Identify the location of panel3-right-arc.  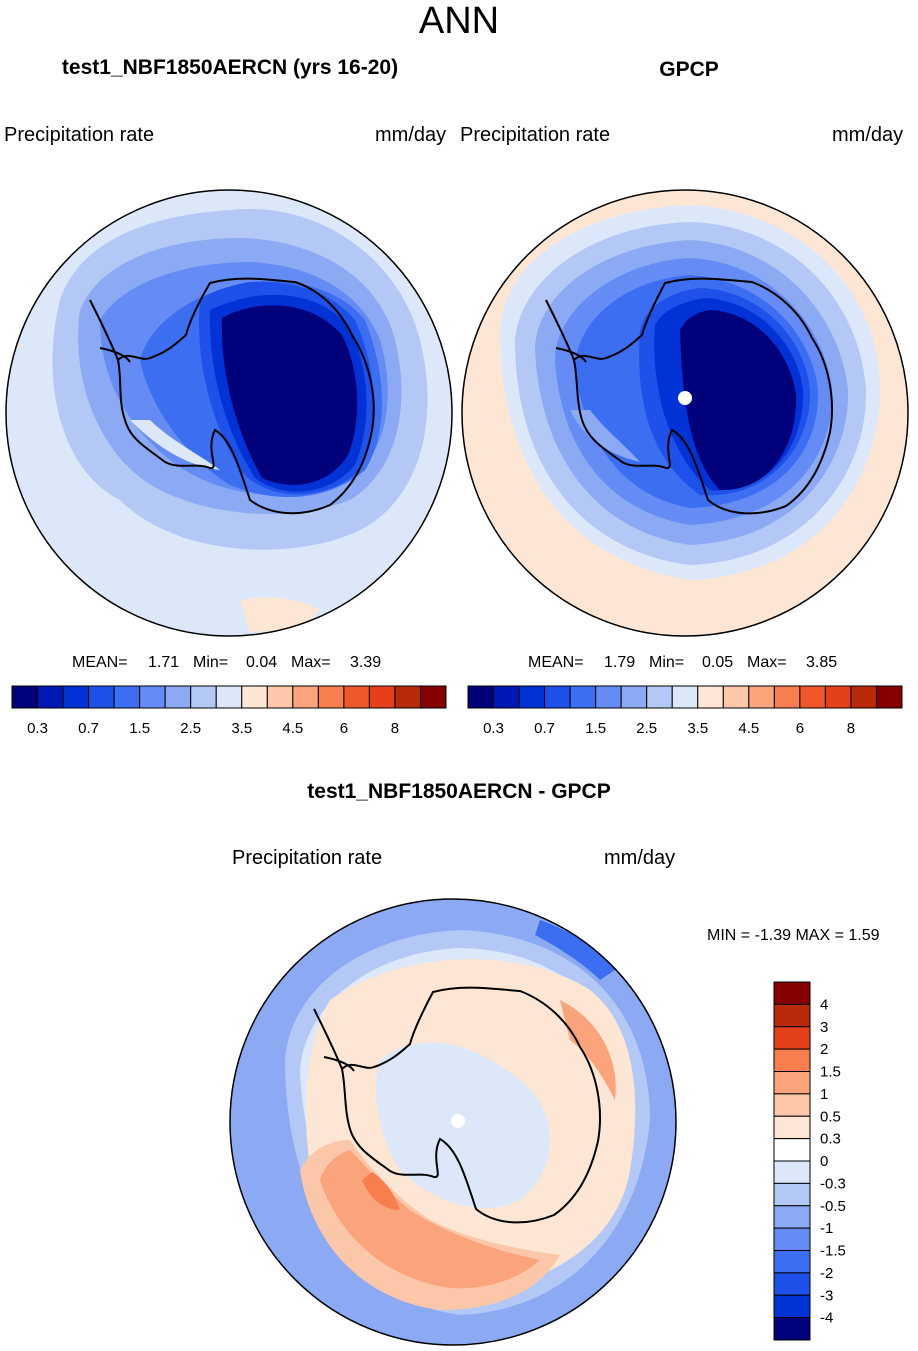
(588, 1050).